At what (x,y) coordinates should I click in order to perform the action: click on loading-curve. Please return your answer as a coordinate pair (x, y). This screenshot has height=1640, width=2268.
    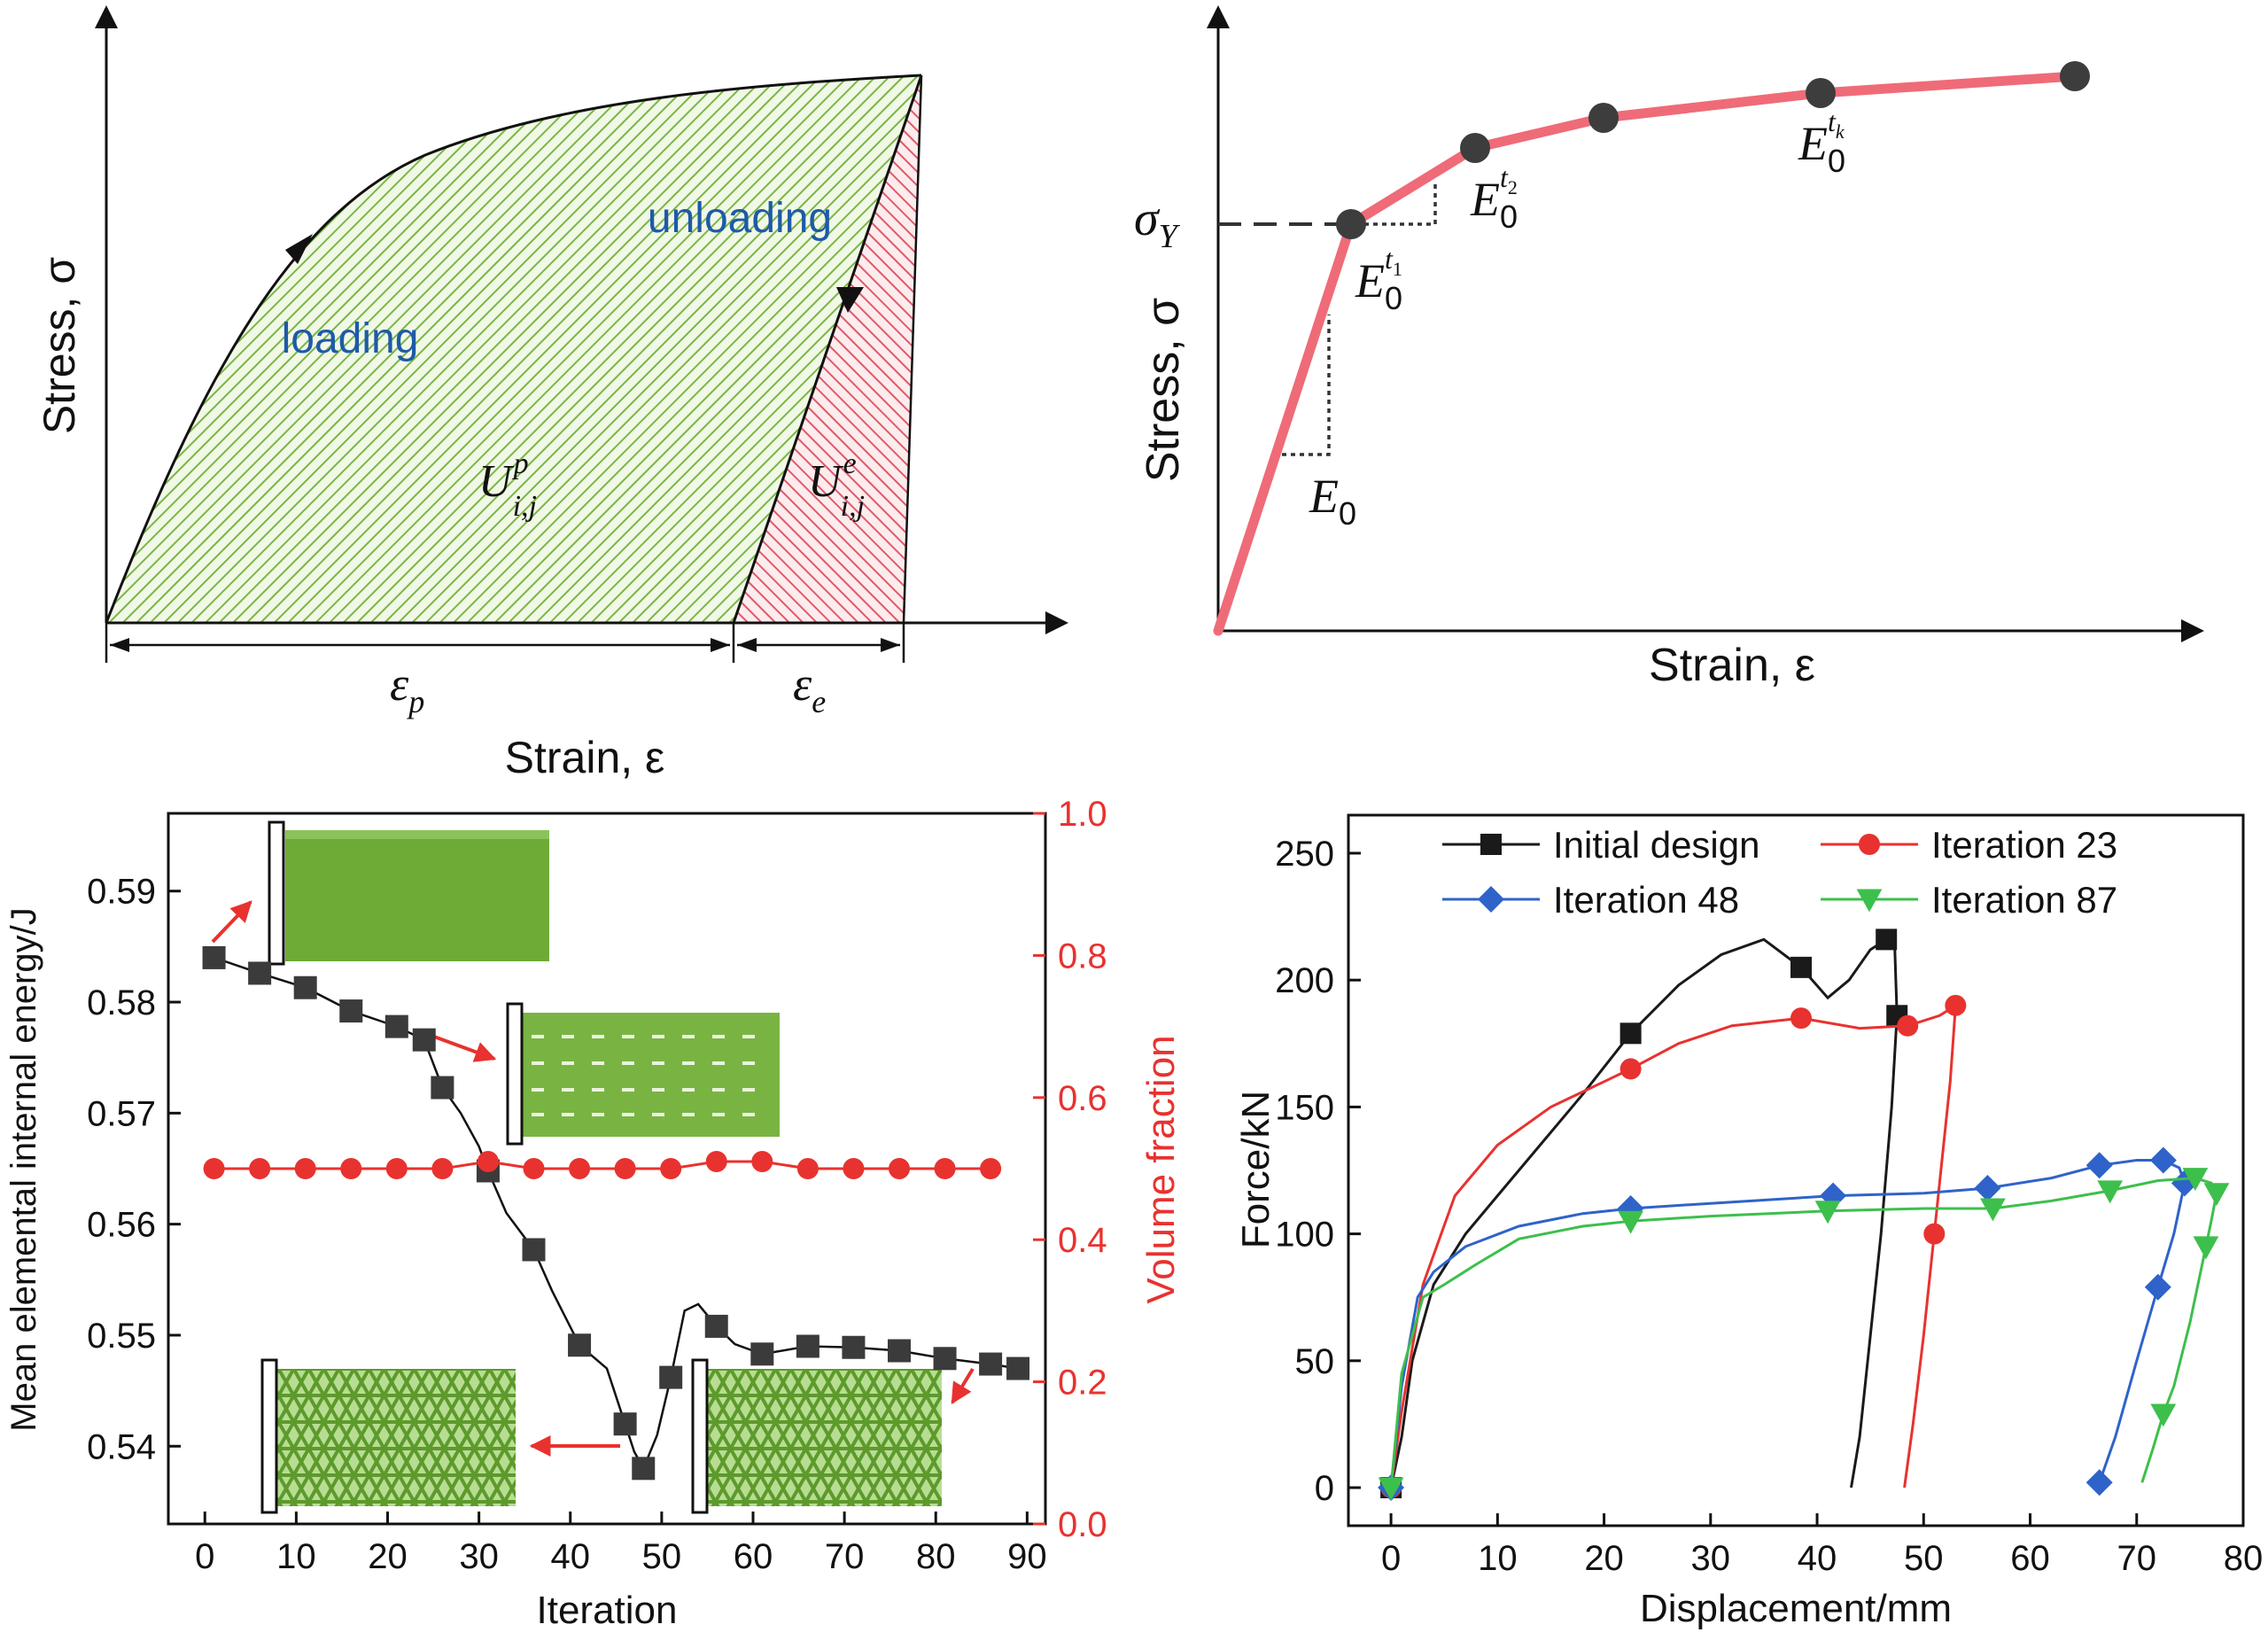
    Looking at the image, I should click on (513, 349).